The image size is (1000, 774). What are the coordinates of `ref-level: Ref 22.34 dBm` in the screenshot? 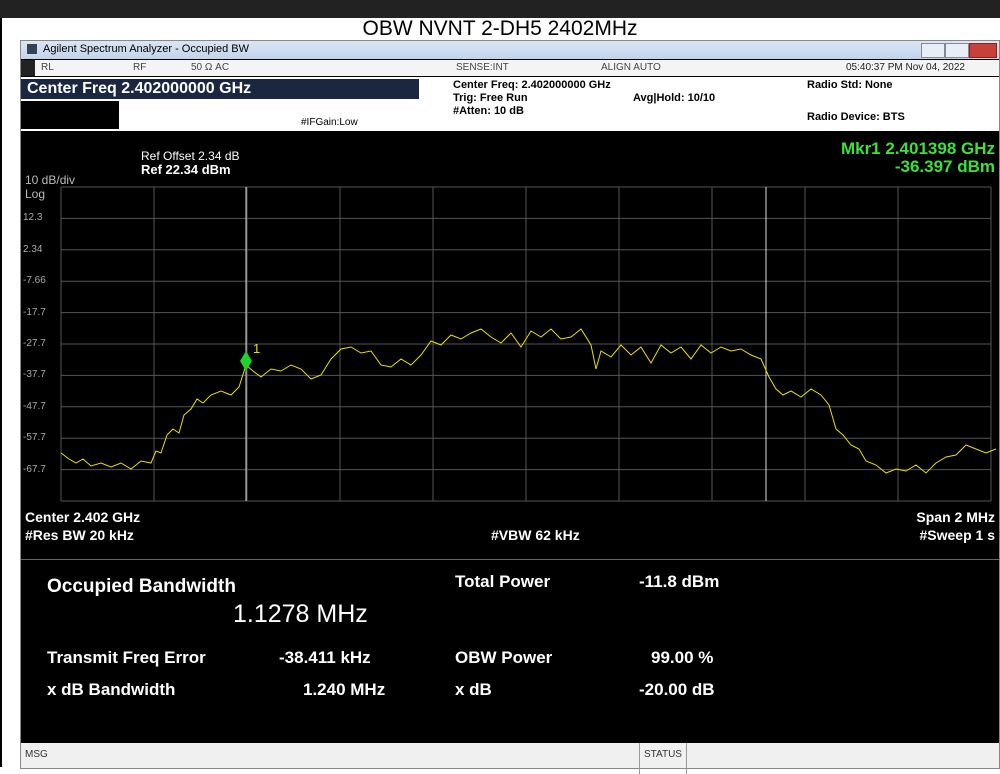 It's located at (186, 169).